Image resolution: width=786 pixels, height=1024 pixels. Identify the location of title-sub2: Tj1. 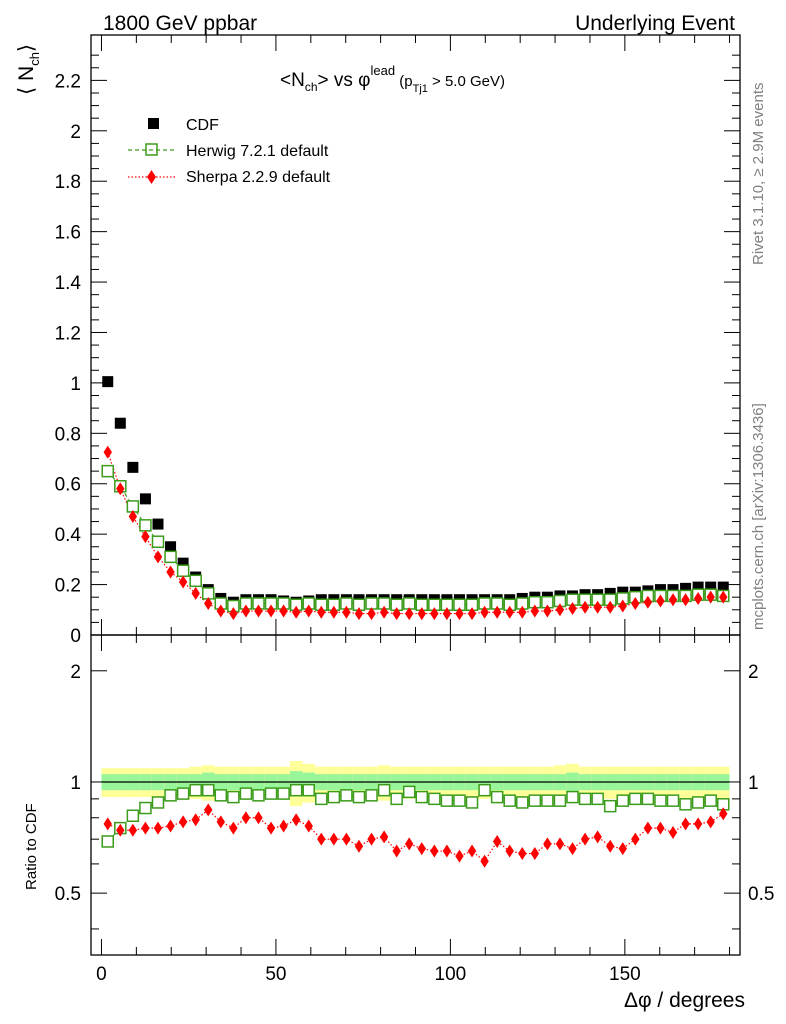
(420, 89).